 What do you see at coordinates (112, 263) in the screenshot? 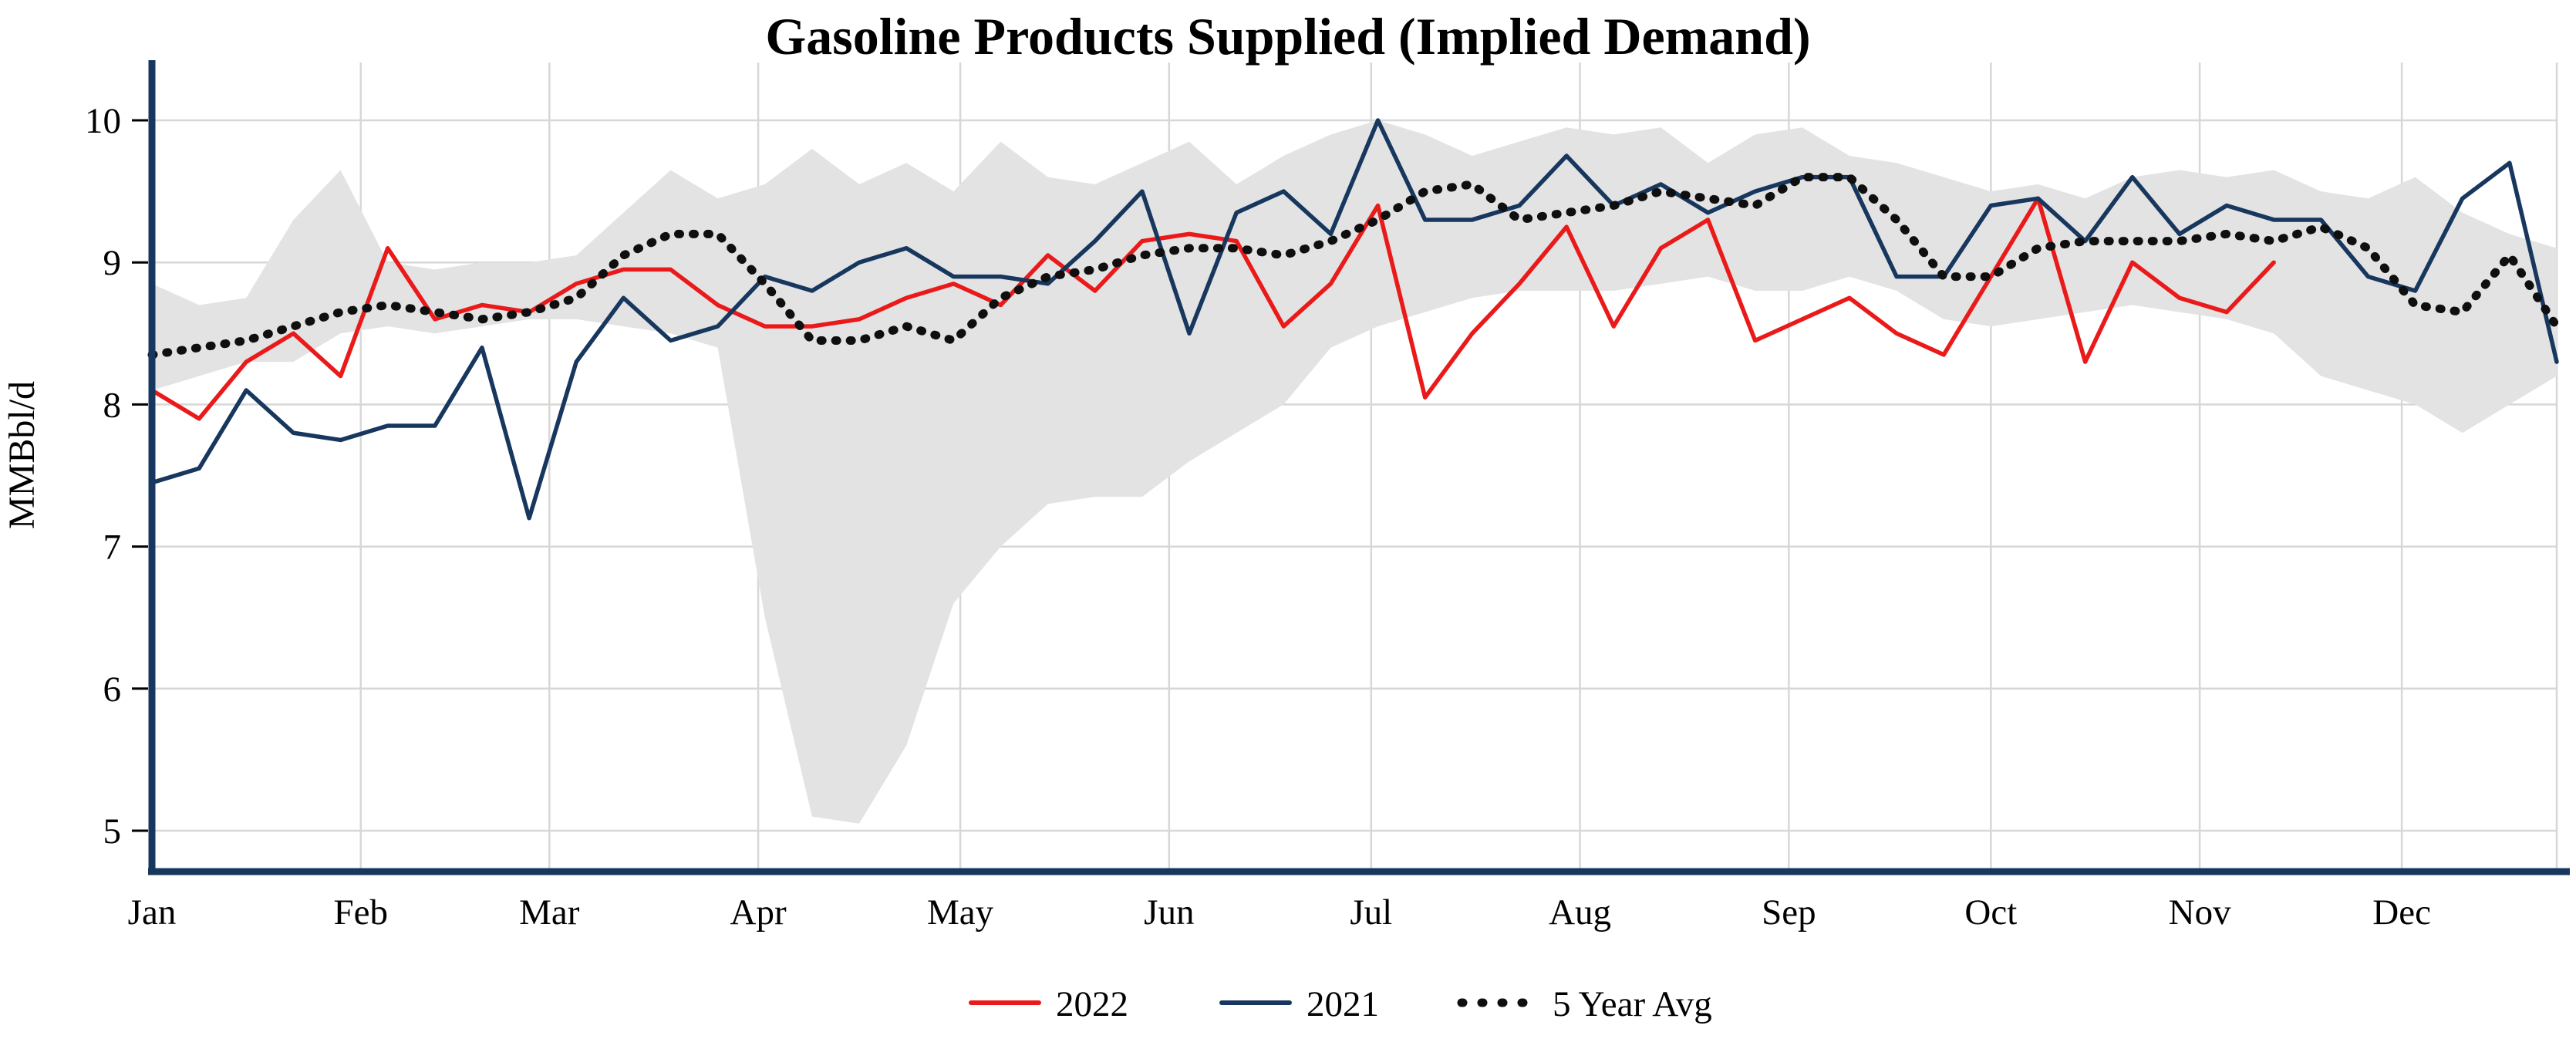
I see `y-tick-label: 9` at bounding box center [112, 263].